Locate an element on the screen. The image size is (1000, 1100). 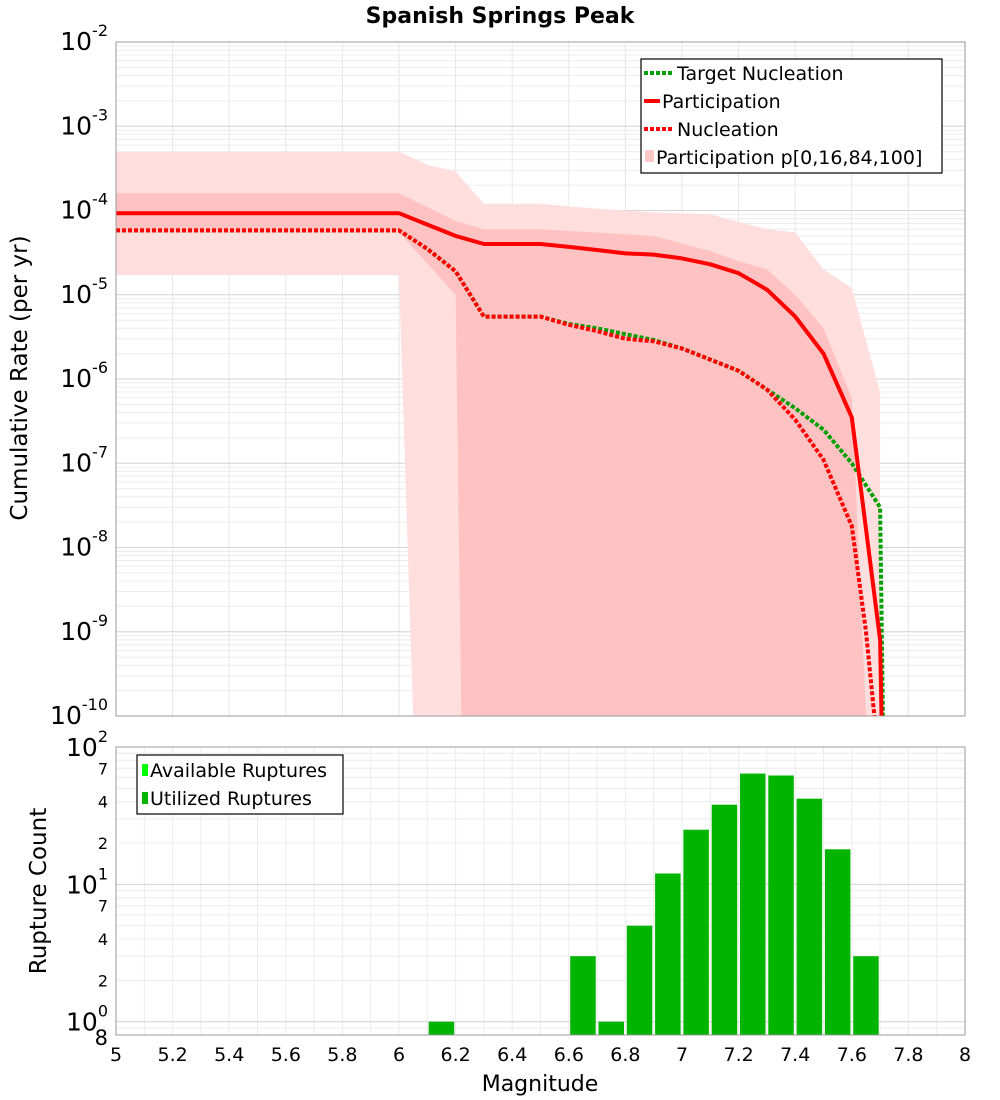
y-tick-label: 10⁻¹⁰ is located at coordinates (79, 712).